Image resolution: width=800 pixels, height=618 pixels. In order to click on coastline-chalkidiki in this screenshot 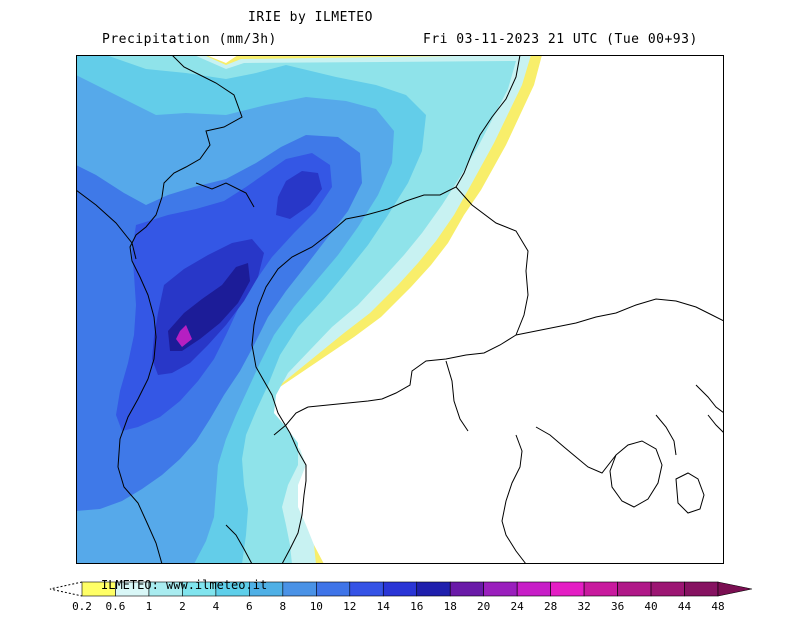, I will do `click(636, 474)`.